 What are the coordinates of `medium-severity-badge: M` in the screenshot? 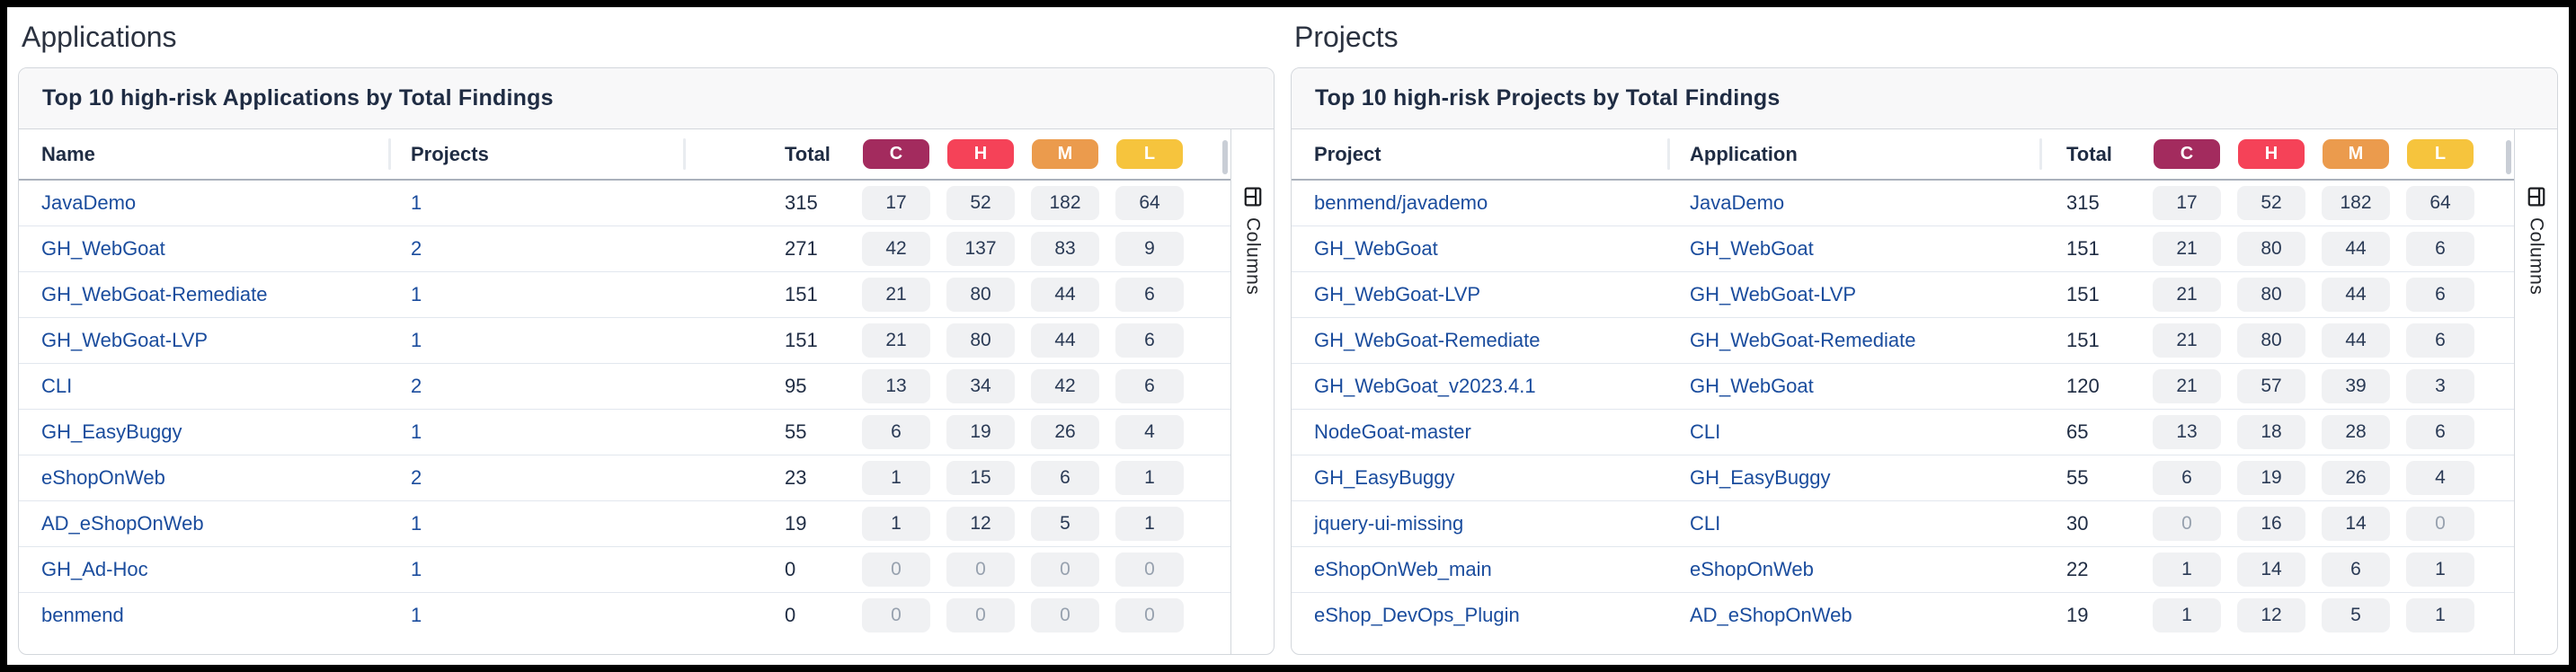 It's located at (1065, 154).